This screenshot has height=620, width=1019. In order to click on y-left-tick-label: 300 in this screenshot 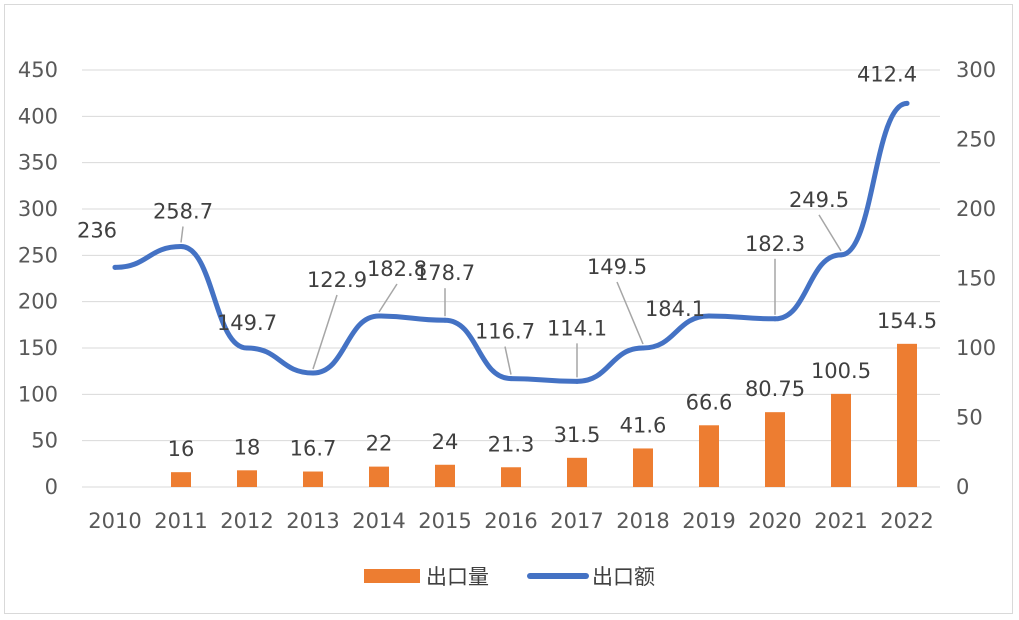, I will do `click(38, 209)`.